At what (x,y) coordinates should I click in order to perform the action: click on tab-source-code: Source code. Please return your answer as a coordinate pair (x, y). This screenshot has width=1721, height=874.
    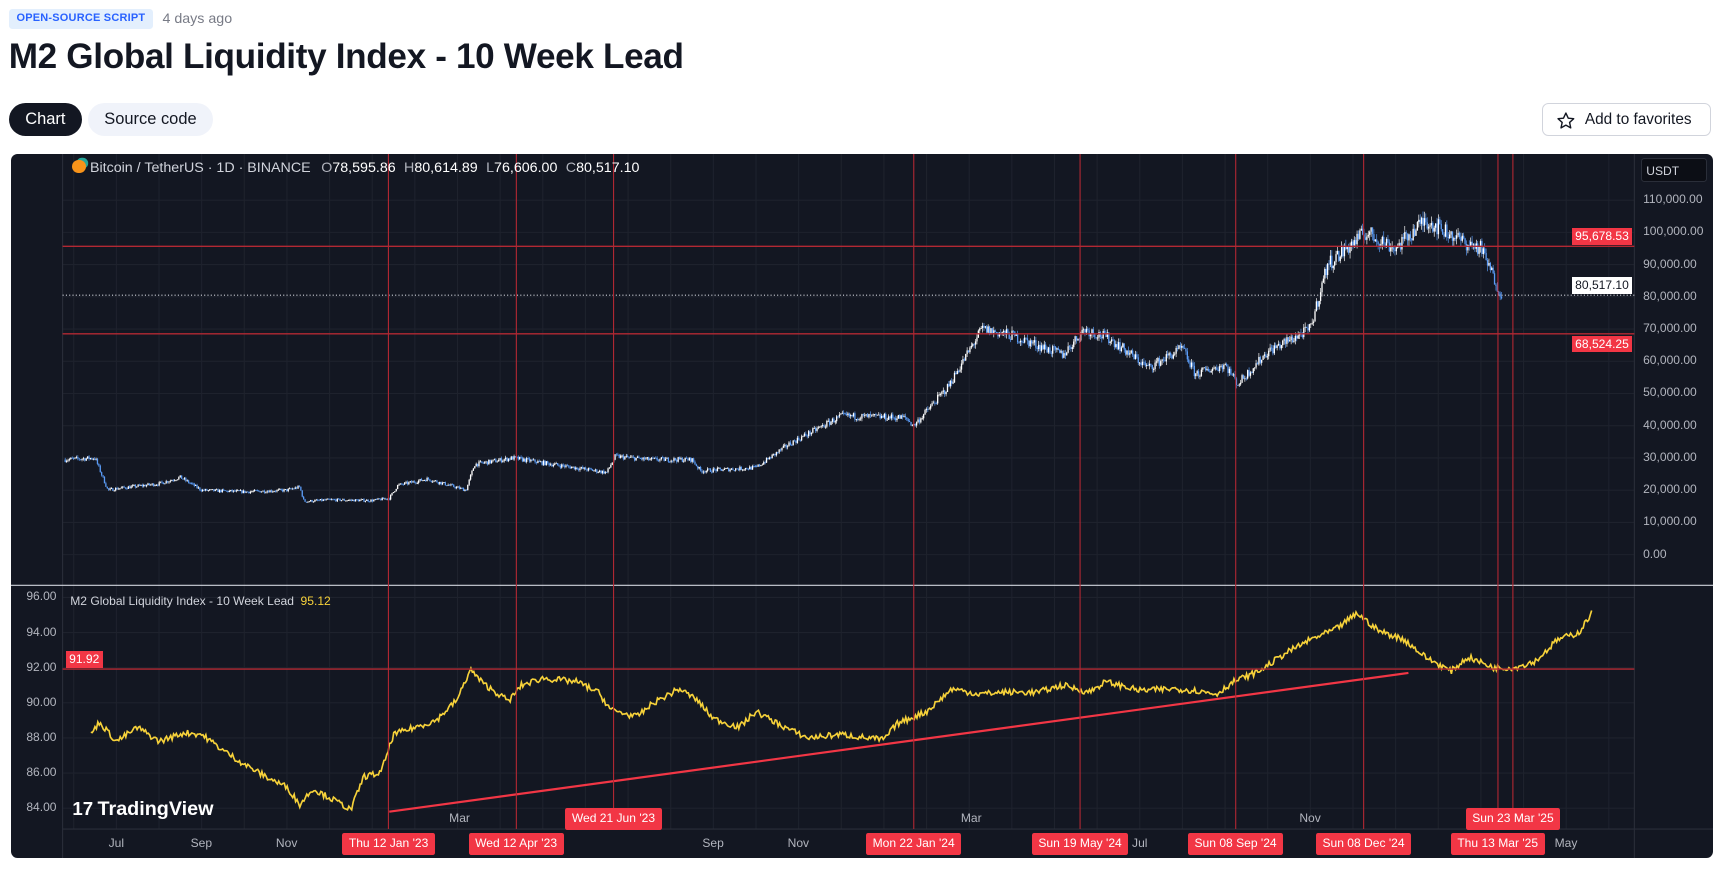
    Looking at the image, I should click on (150, 120).